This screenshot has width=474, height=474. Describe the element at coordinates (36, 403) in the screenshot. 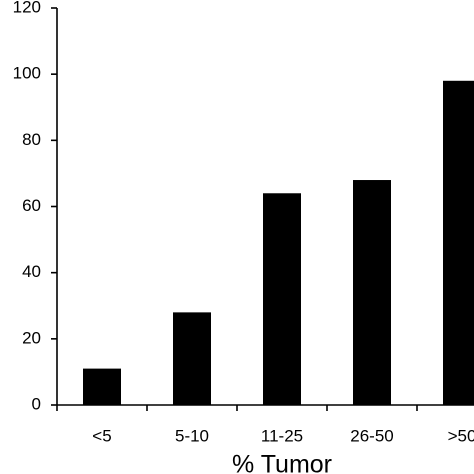

I see `y-tick-label: 0` at that location.